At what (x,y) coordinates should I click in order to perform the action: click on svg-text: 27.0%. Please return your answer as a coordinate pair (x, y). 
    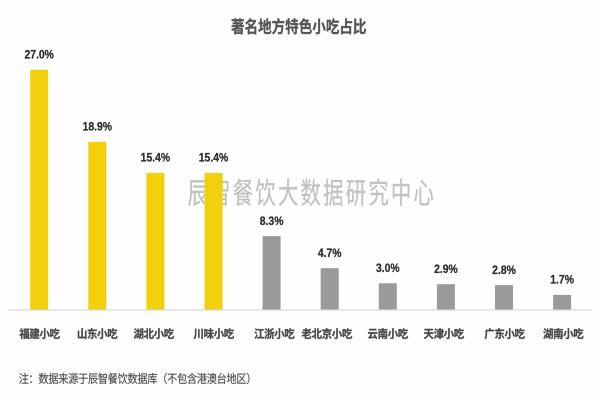
    Looking at the image, I should click on (39, 55).